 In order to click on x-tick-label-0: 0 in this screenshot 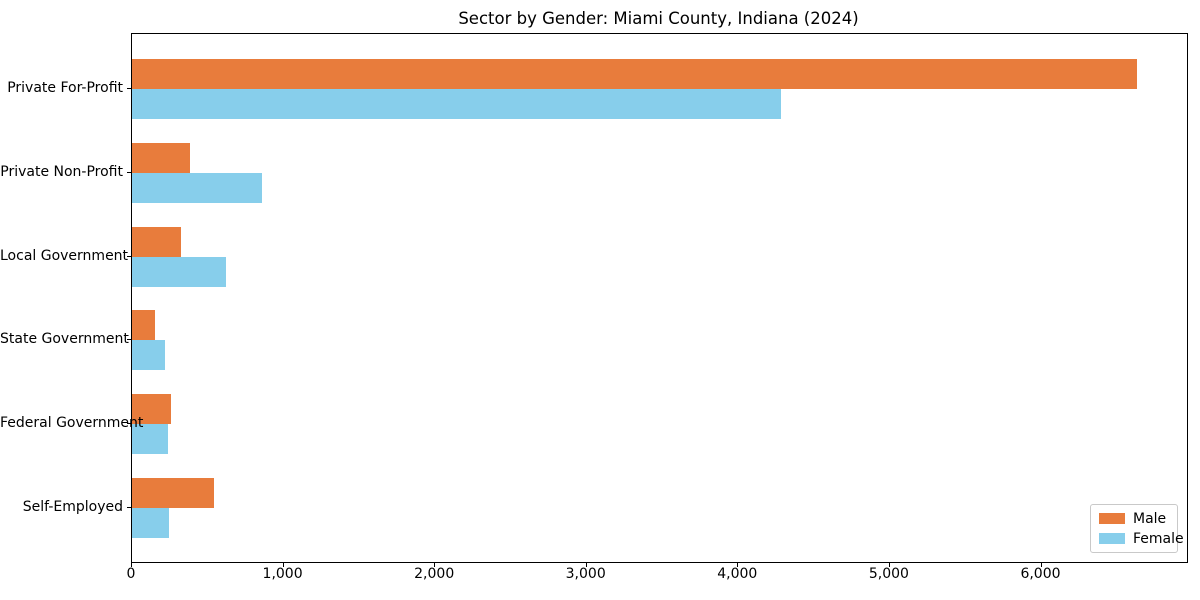, I will do `click(131, 574)`.